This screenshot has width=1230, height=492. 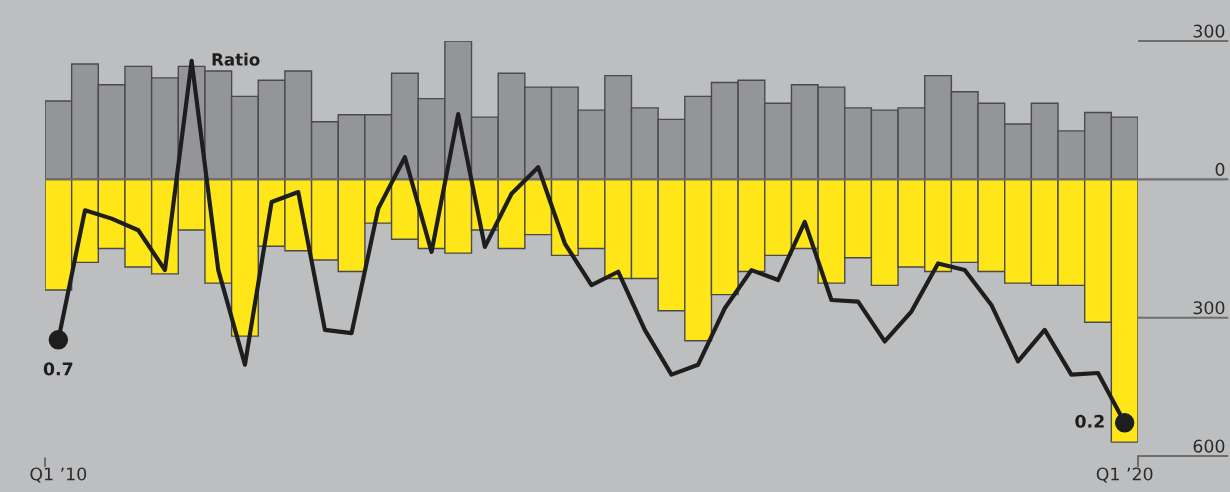 I want to click on x-tick-label: Q1 ’10, so click(x=58, y=475).